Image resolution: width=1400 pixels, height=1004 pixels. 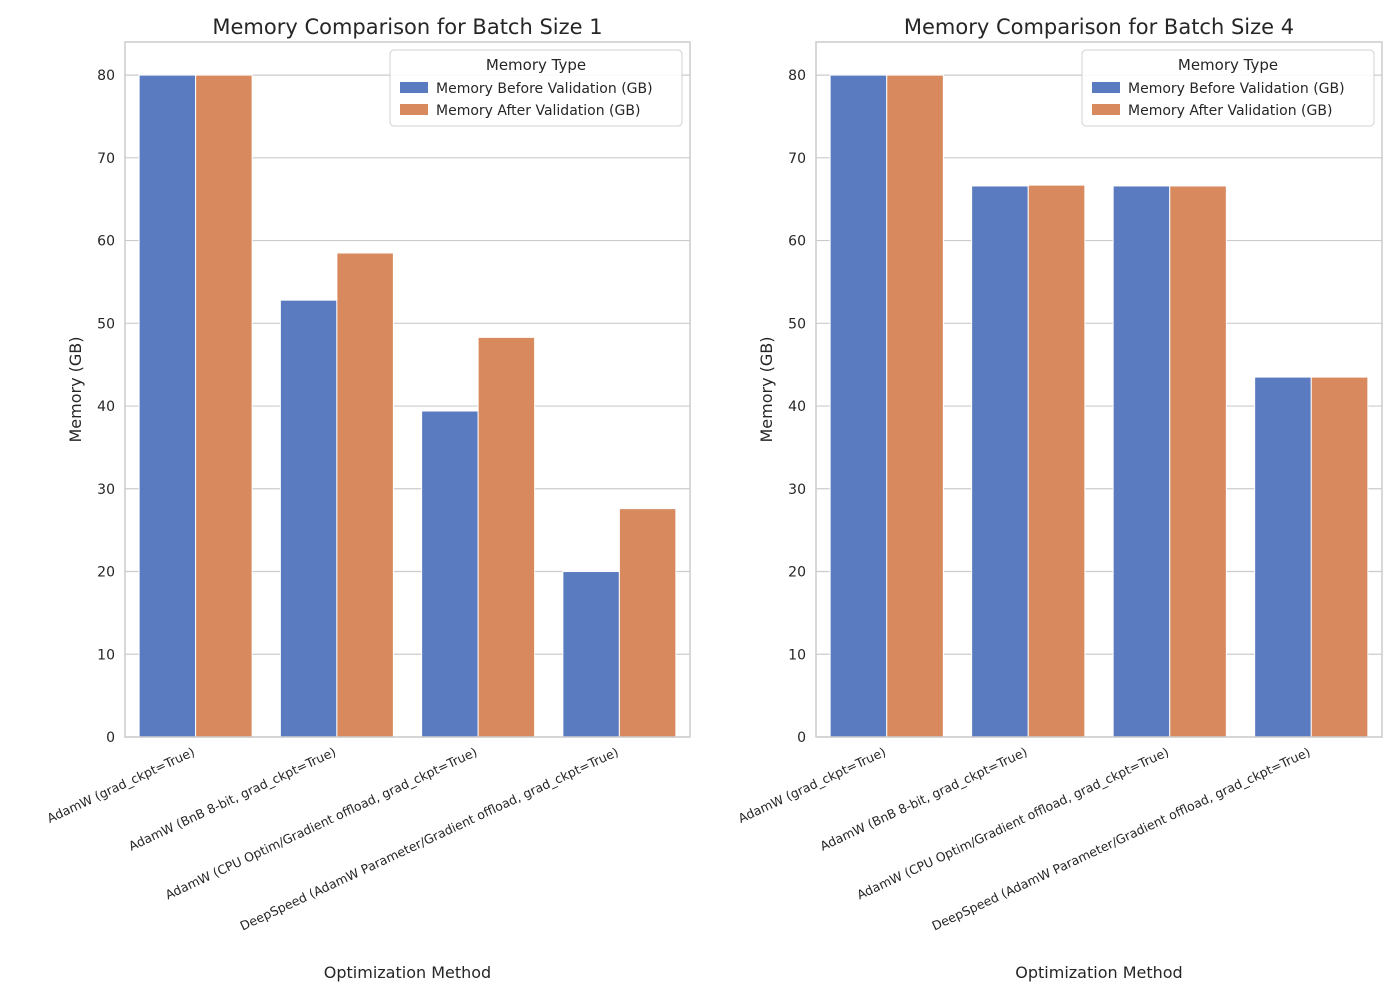 I want to click on chart-title: Memory Comparison for Batch Size 4, so click(x=1099, y=27).